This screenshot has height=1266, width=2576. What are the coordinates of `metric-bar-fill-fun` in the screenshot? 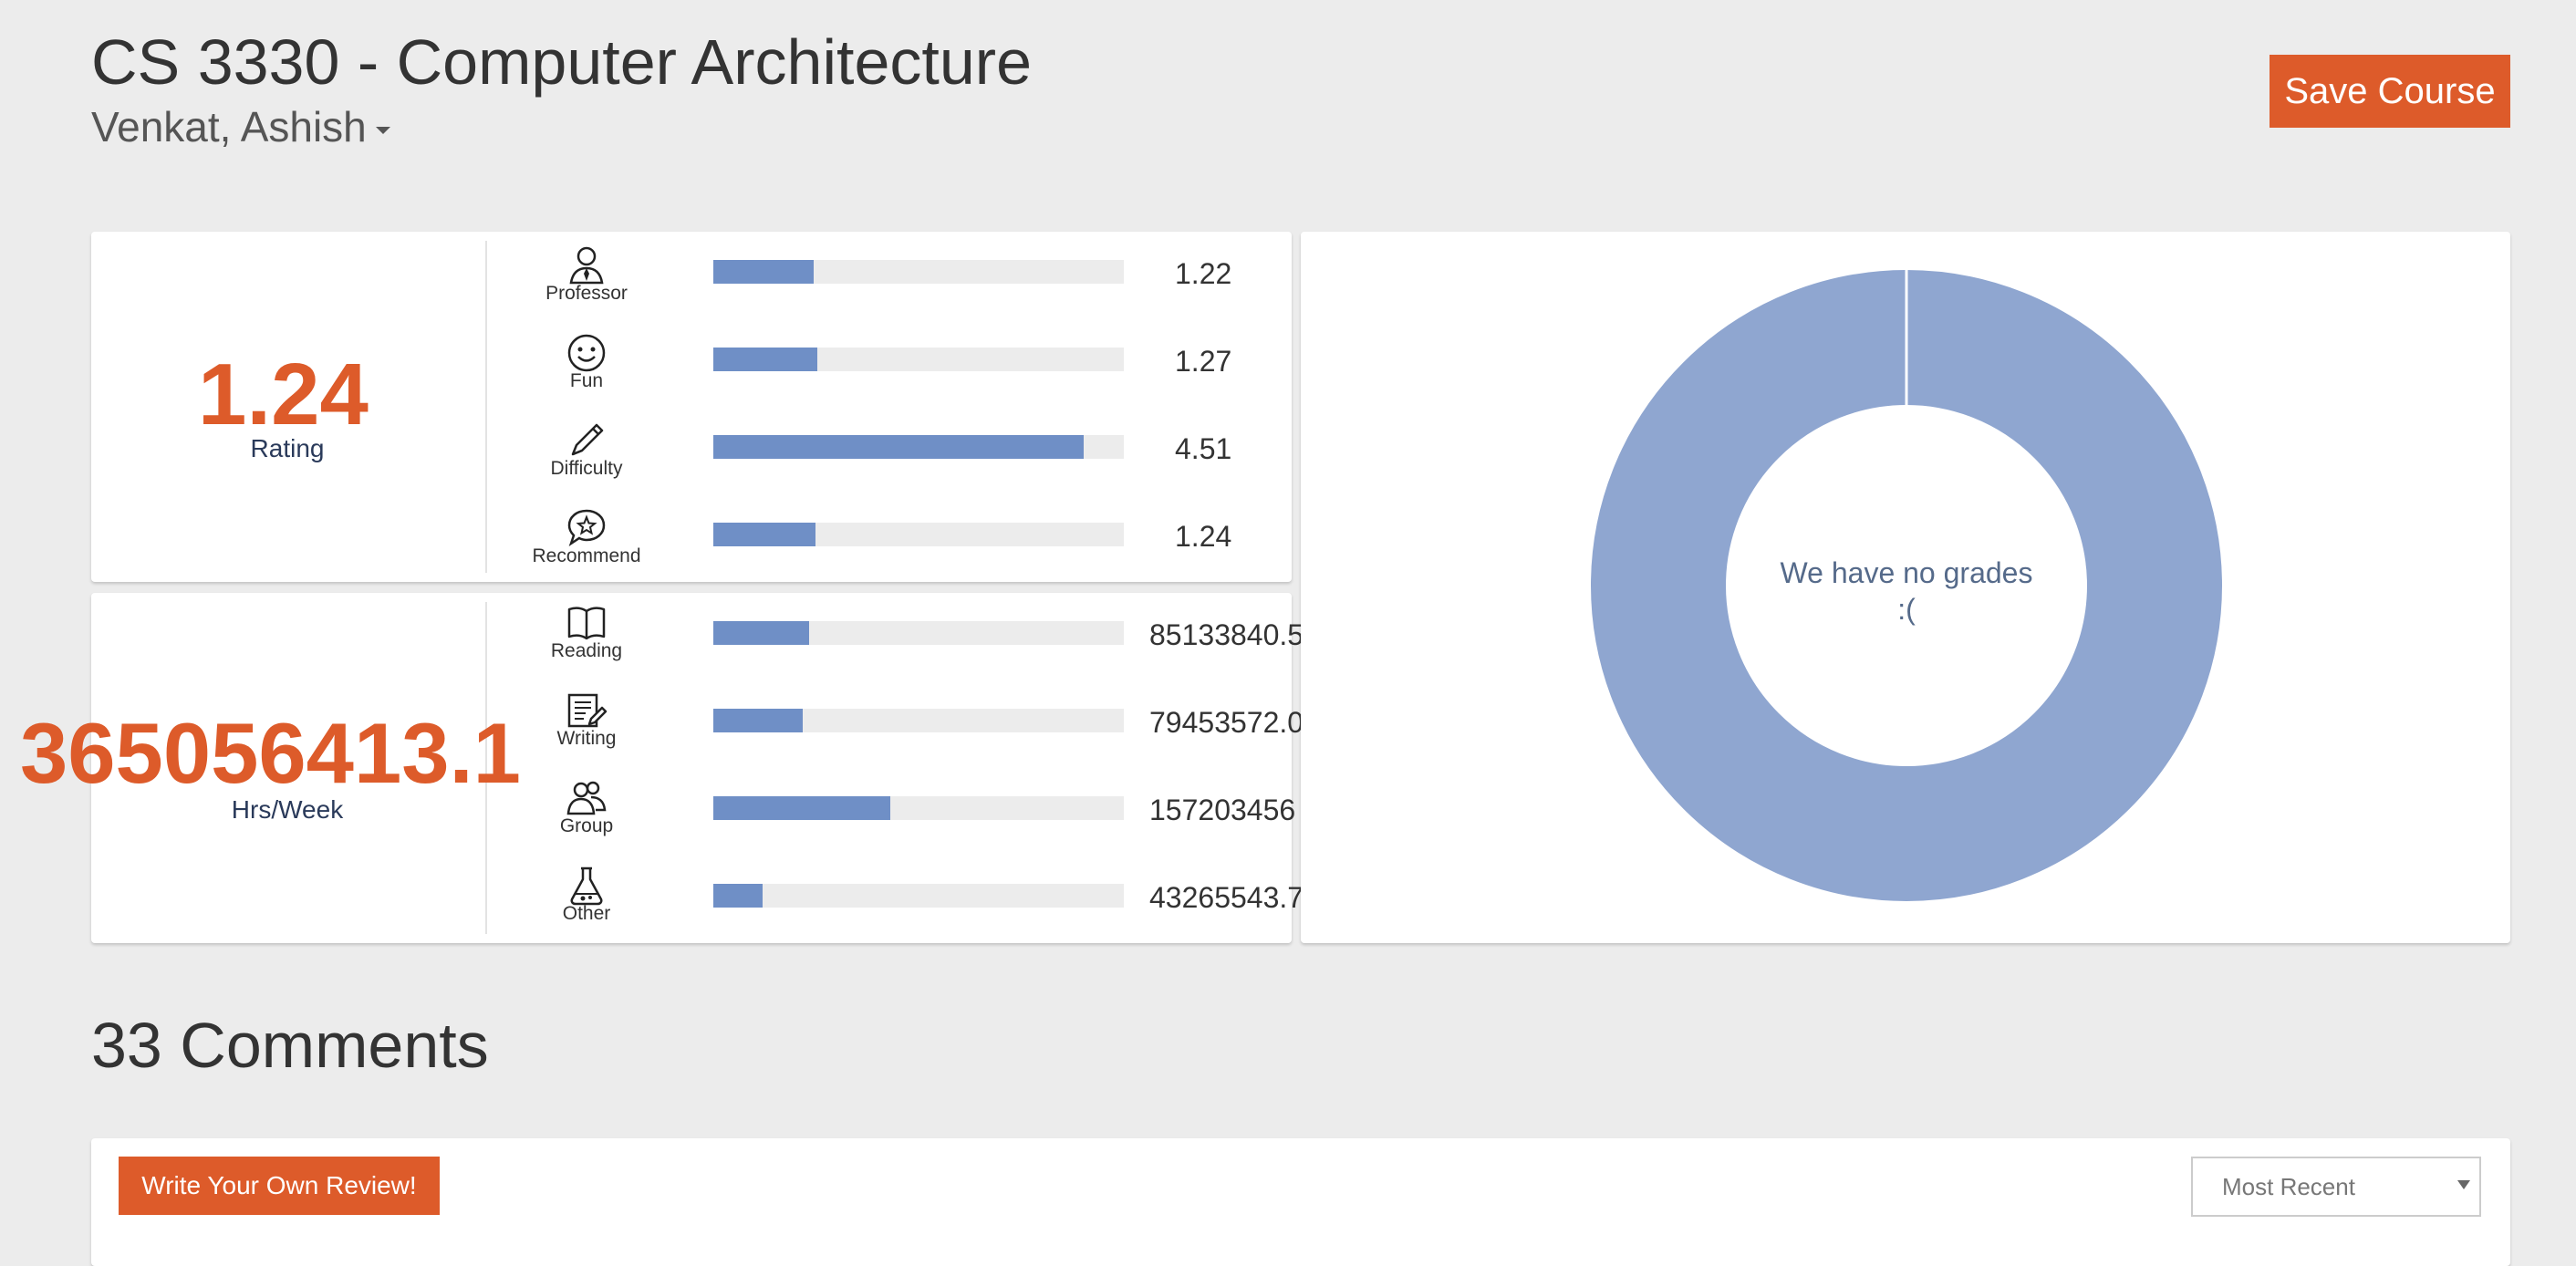 It's located at (765, 359).